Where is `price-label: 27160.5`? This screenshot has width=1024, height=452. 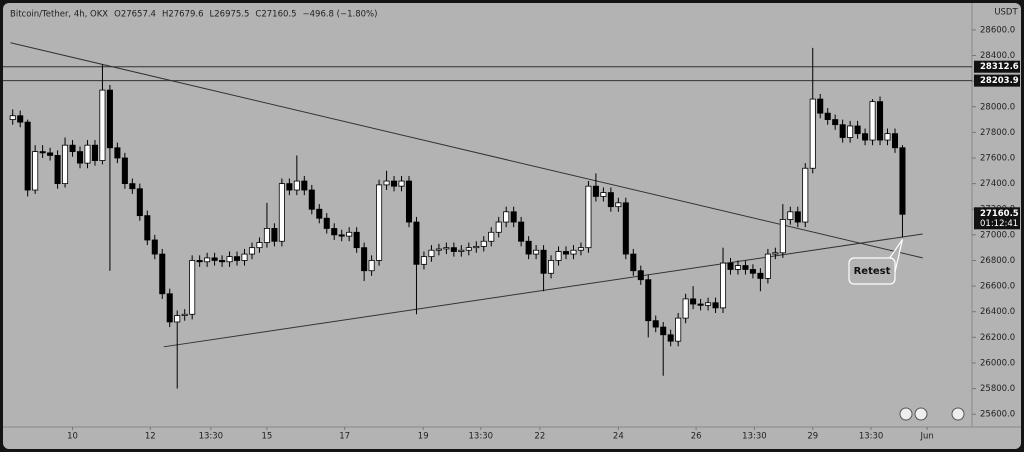 price-label: 27160.5 is located at coordinates (999, 214).